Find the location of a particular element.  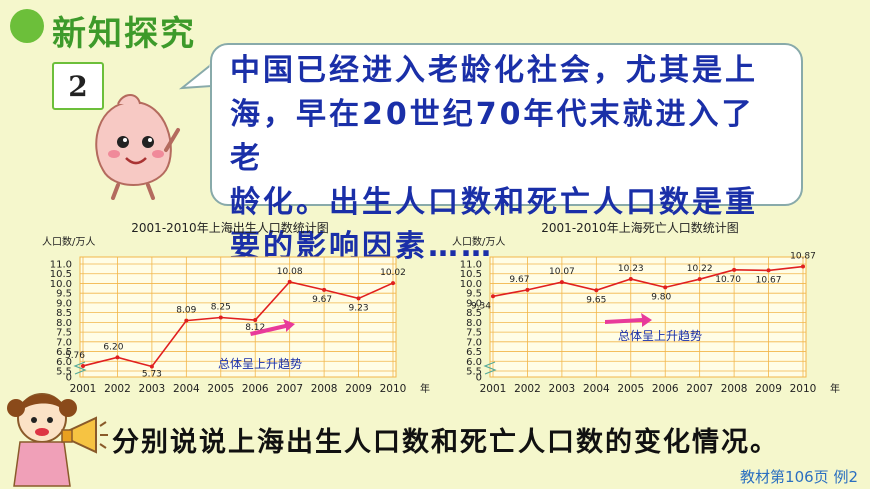

y-tick-label: 7.5 is located at coordinates (64, 333).